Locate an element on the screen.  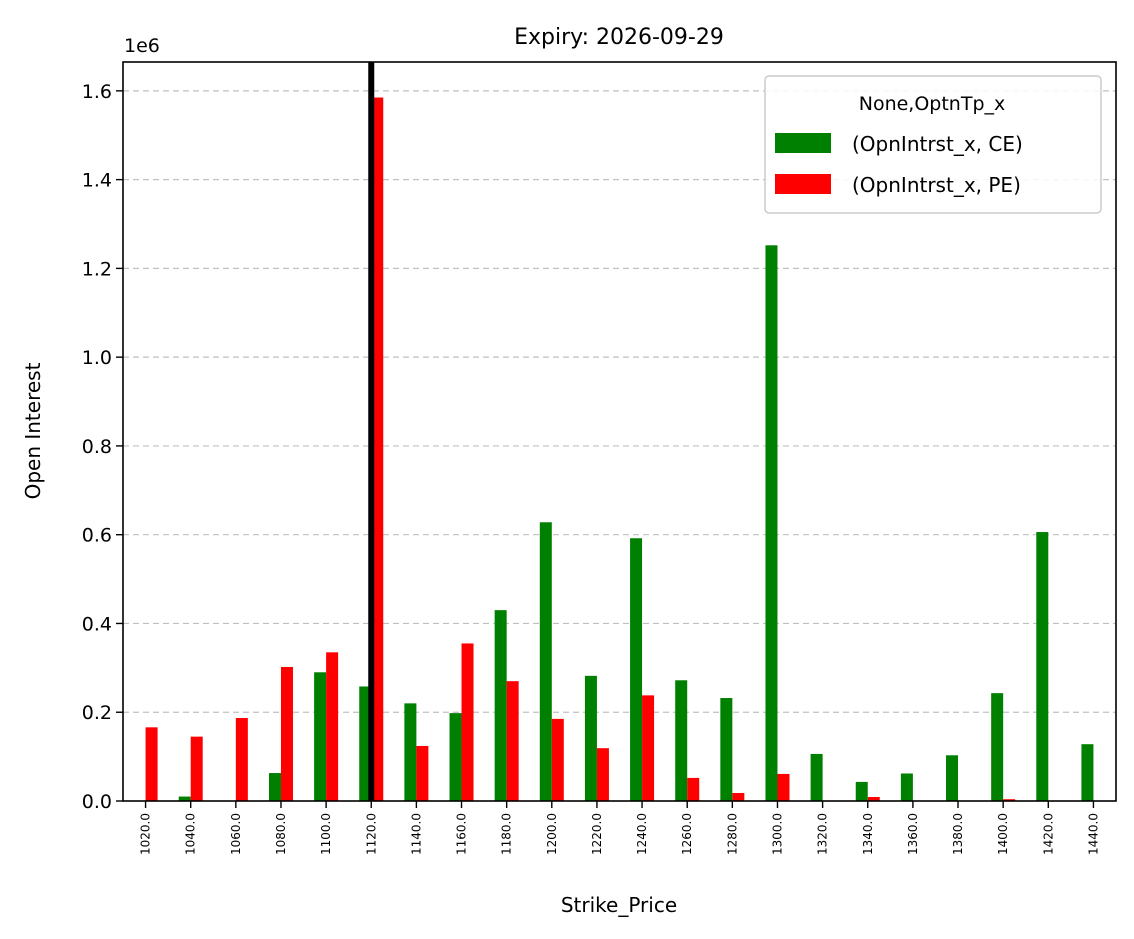
bar-pe-1060.0 is located at coordinates (241, 759).